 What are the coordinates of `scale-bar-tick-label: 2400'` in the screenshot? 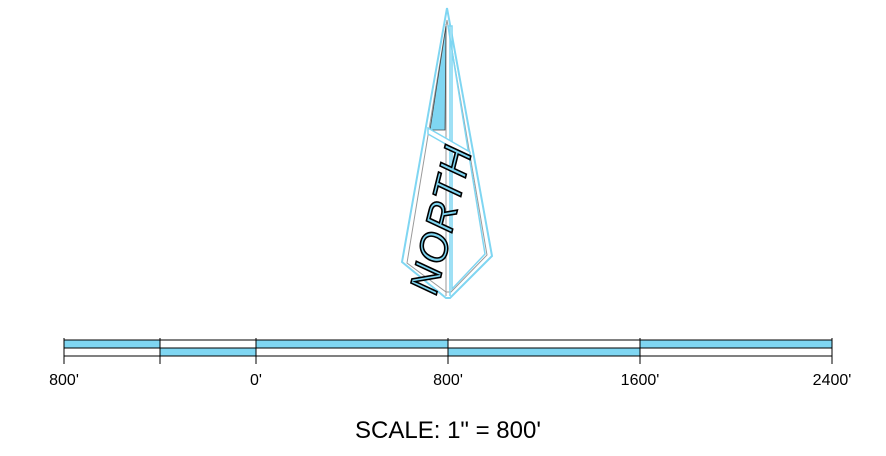 It's located at (832, 380).